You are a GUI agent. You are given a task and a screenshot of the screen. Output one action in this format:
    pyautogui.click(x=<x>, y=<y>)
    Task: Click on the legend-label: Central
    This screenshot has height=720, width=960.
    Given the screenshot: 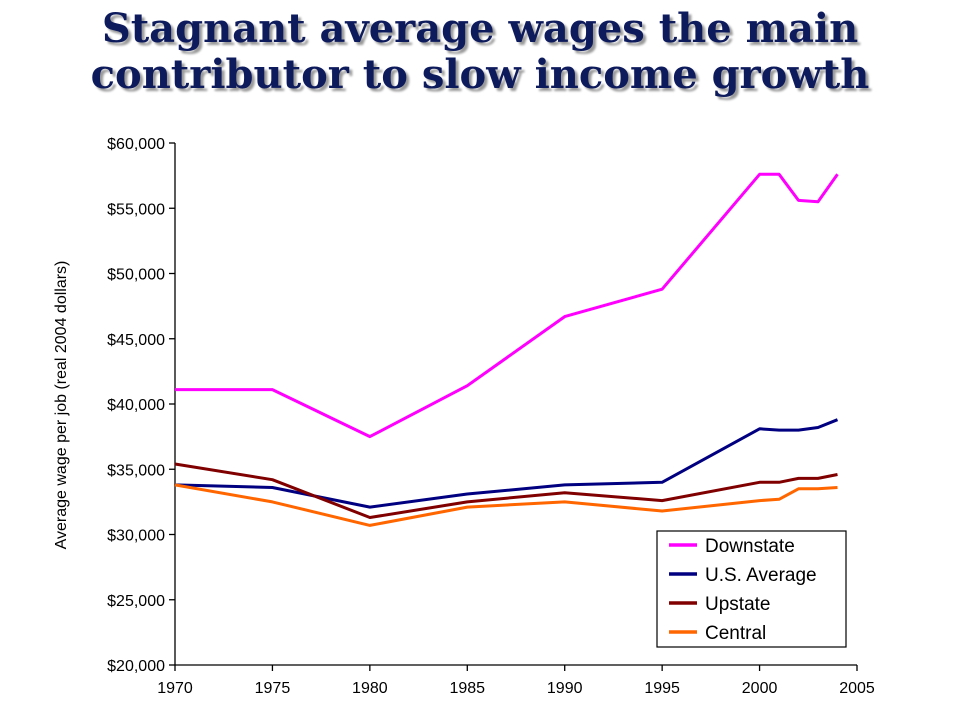 What is the action you would take?
    pyautogui.click(x=735, y=633)
    